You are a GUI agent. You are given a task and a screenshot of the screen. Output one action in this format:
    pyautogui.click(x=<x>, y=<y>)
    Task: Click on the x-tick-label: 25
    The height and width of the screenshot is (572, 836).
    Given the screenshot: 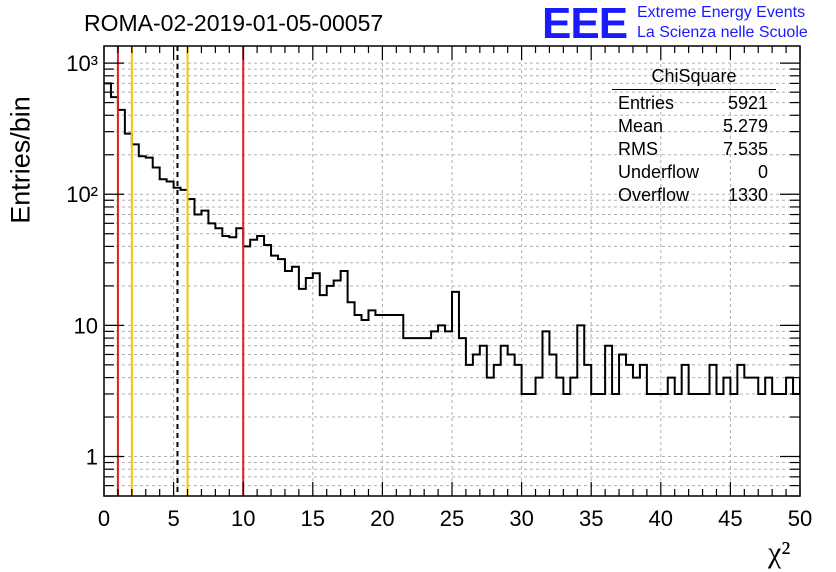 What is the action you would take?
    pyautogui.click(x=452, y=518)
    